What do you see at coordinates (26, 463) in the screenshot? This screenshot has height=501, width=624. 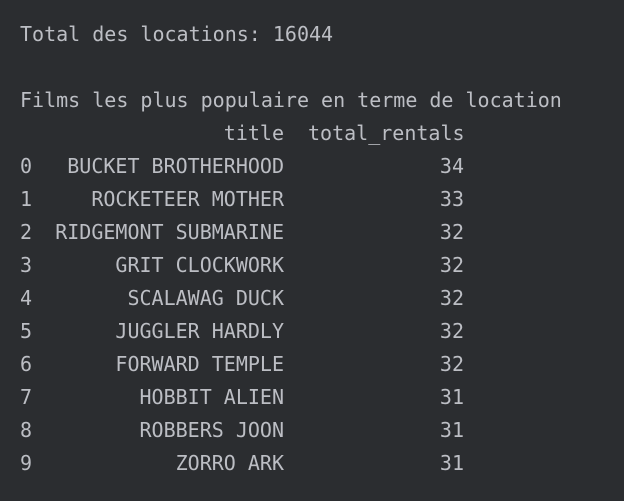 I see `row-index: 9` at bounding box center [26, 463].